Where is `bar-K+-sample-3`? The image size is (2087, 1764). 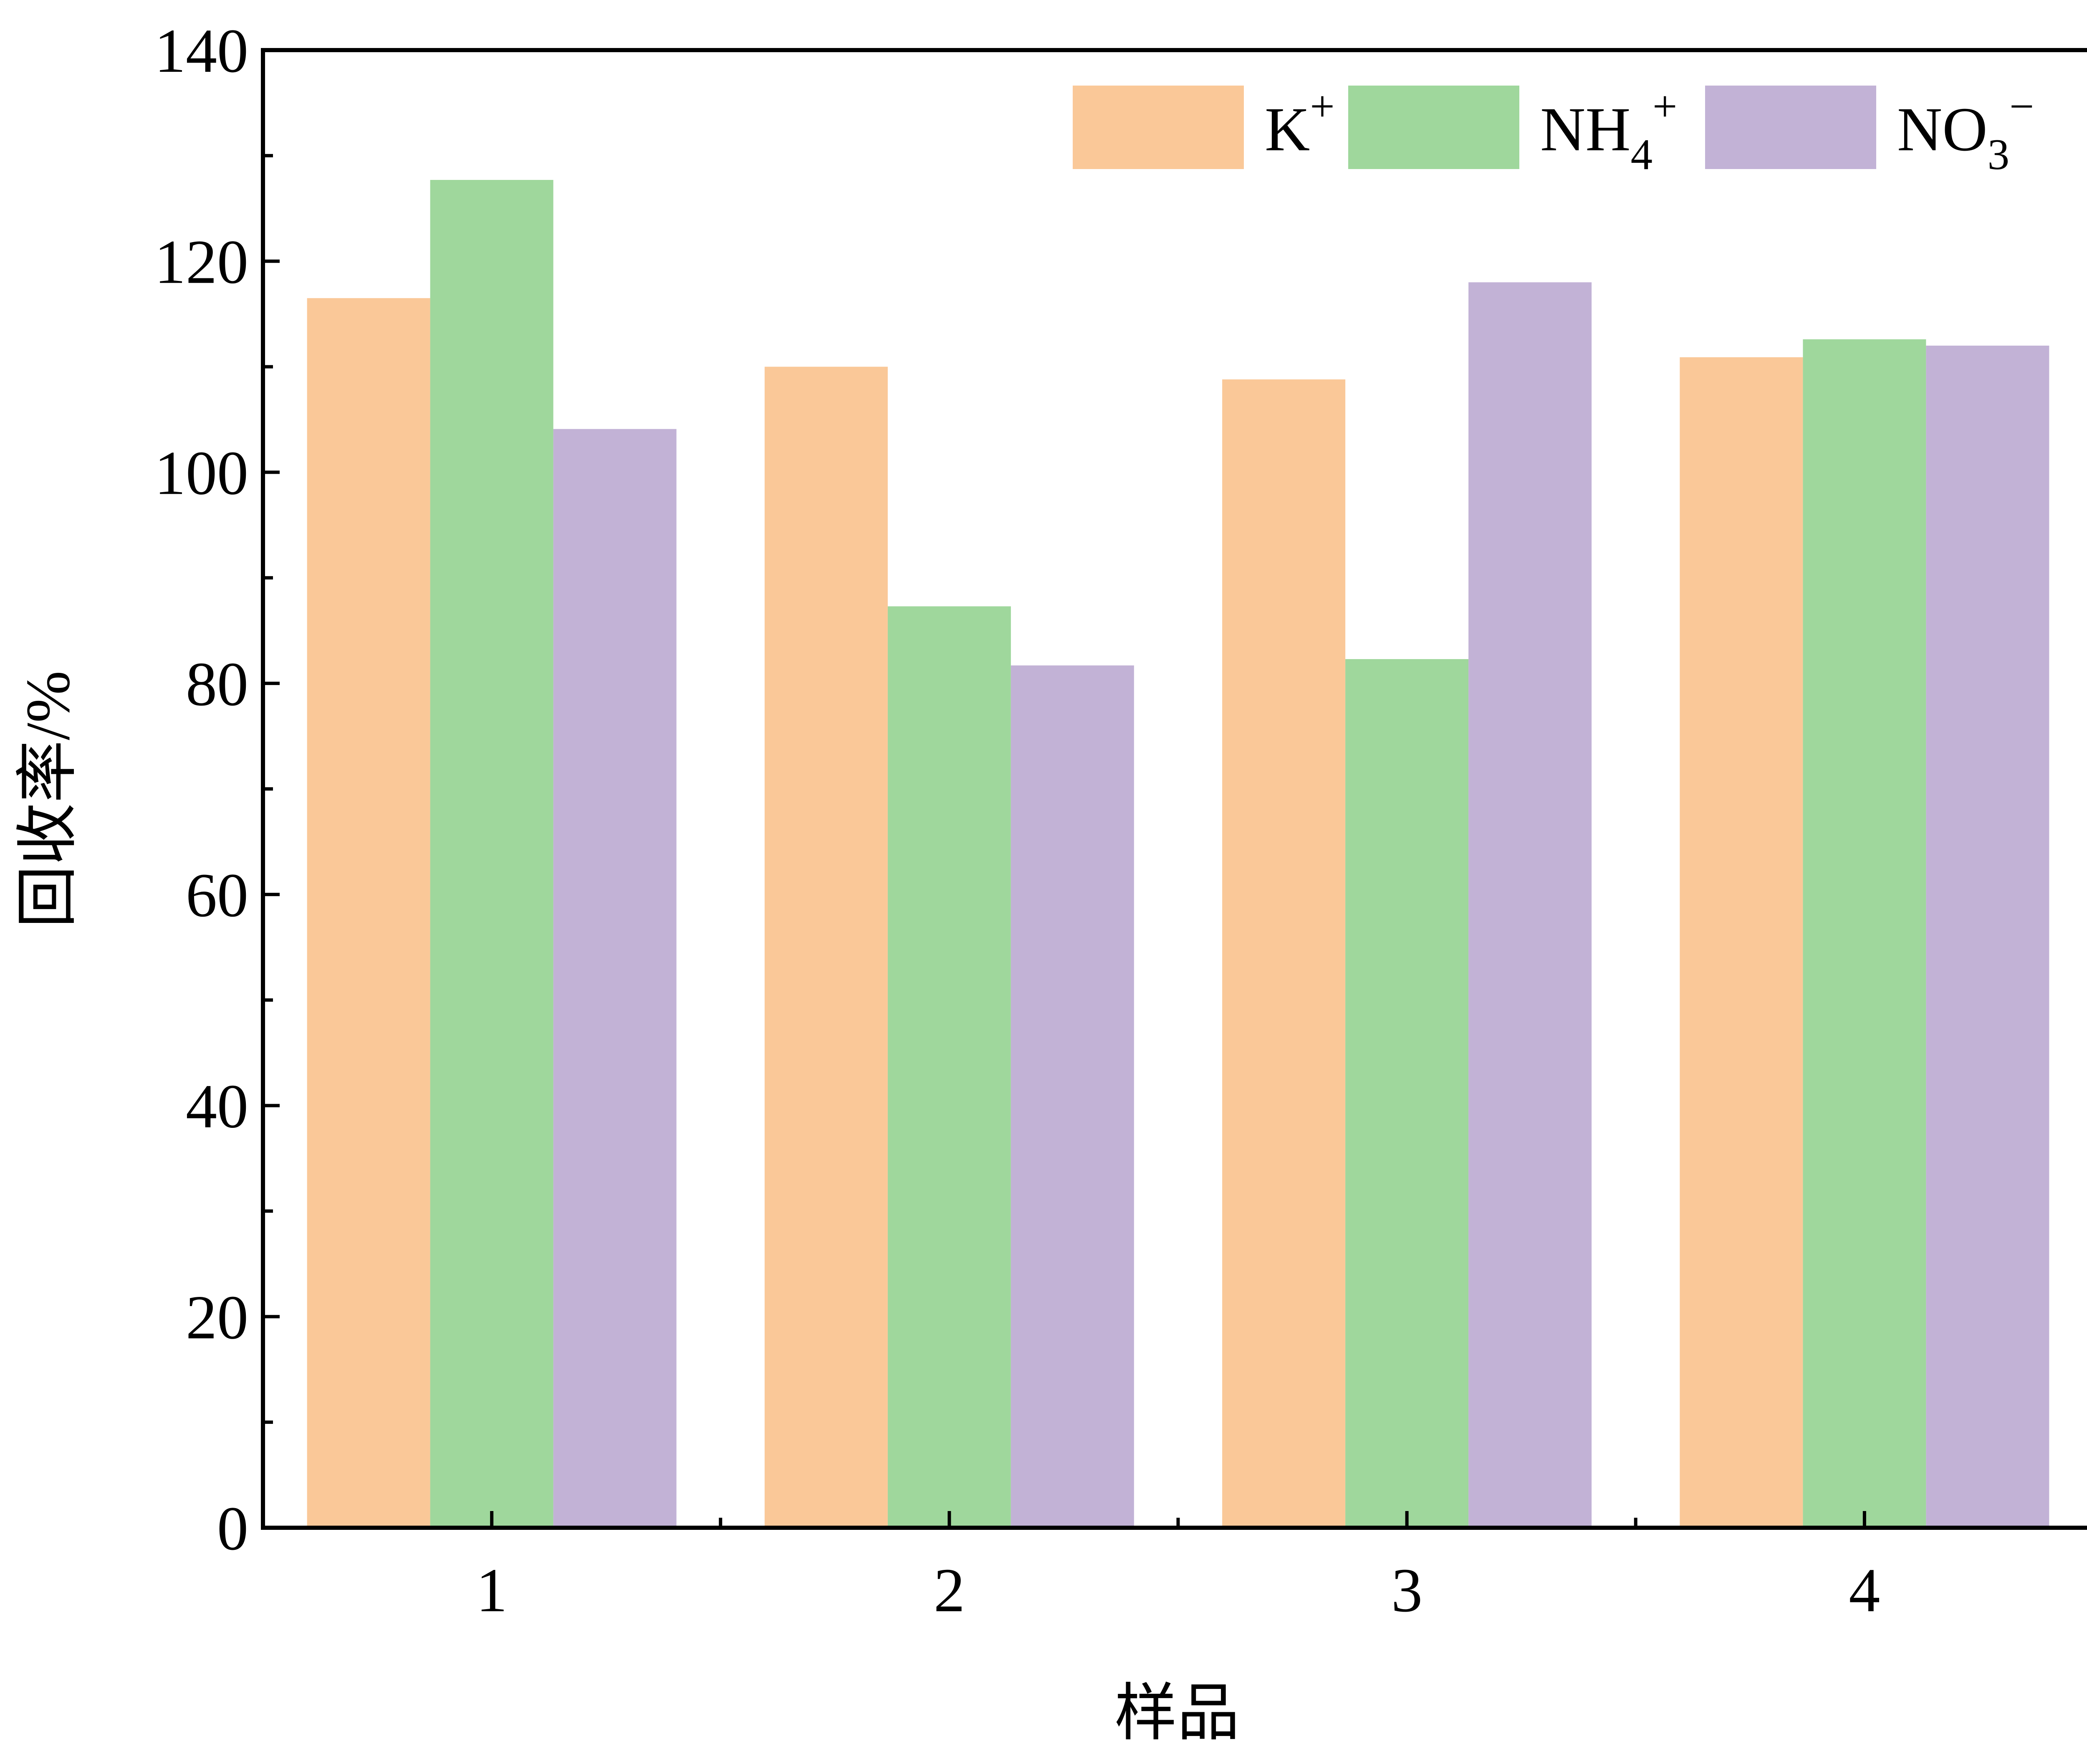
bar-K+-sample-3 is located at coordinates (1284, 953).